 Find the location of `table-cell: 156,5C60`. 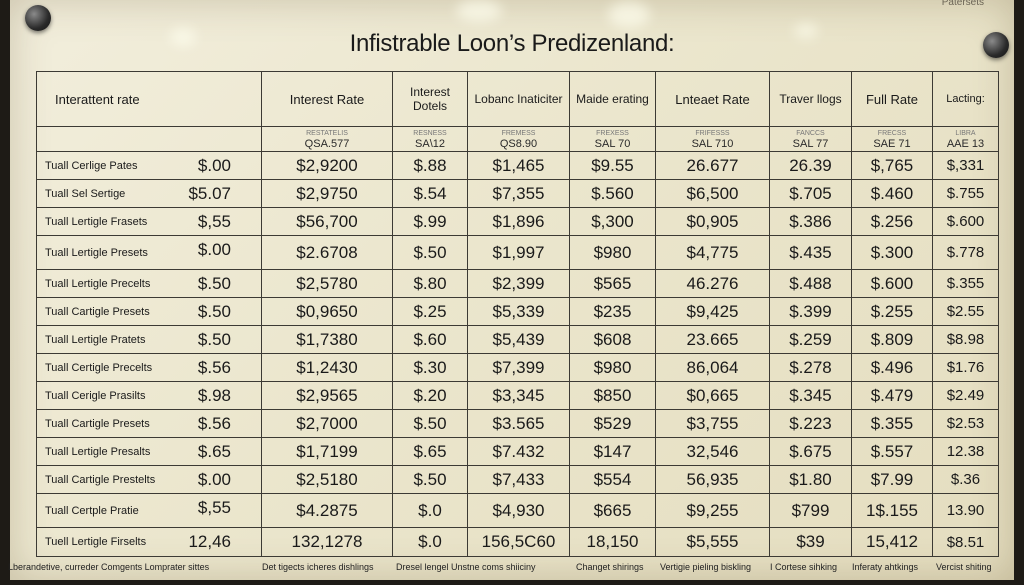

table-cell: 156,5C60 is located at coordinates (518, 542).